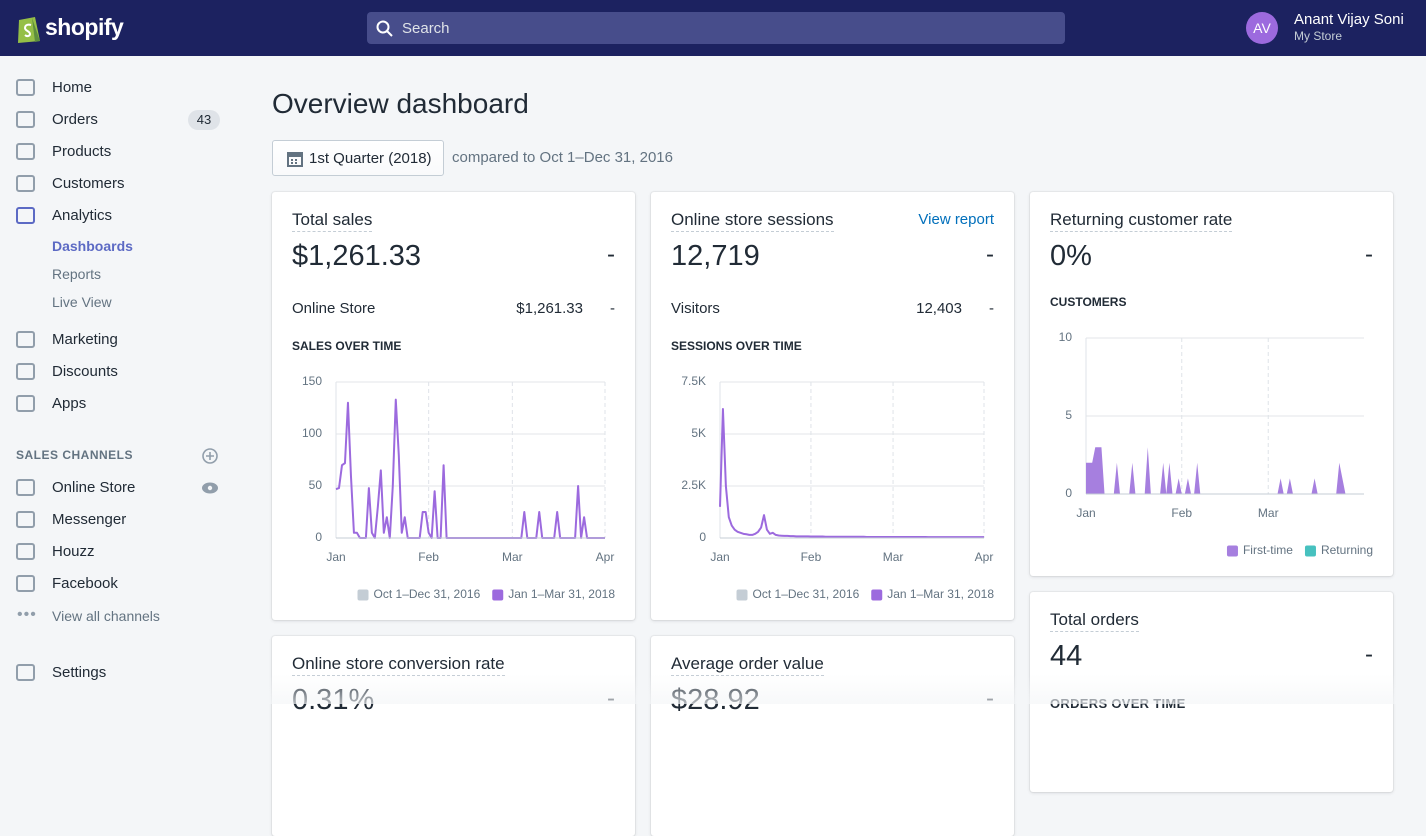  What do you see at coordinates (1094, 620) in the screenshot?
I see `card-title: Total orders` at bounding box center [1094, 620].